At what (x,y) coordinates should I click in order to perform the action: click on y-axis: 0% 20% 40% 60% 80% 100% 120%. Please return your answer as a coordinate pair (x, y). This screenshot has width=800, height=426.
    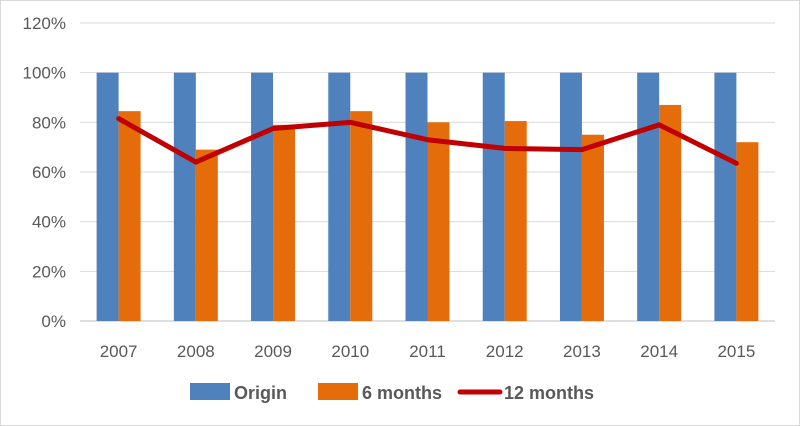
    Looking at the image, I should click on (44, 172).